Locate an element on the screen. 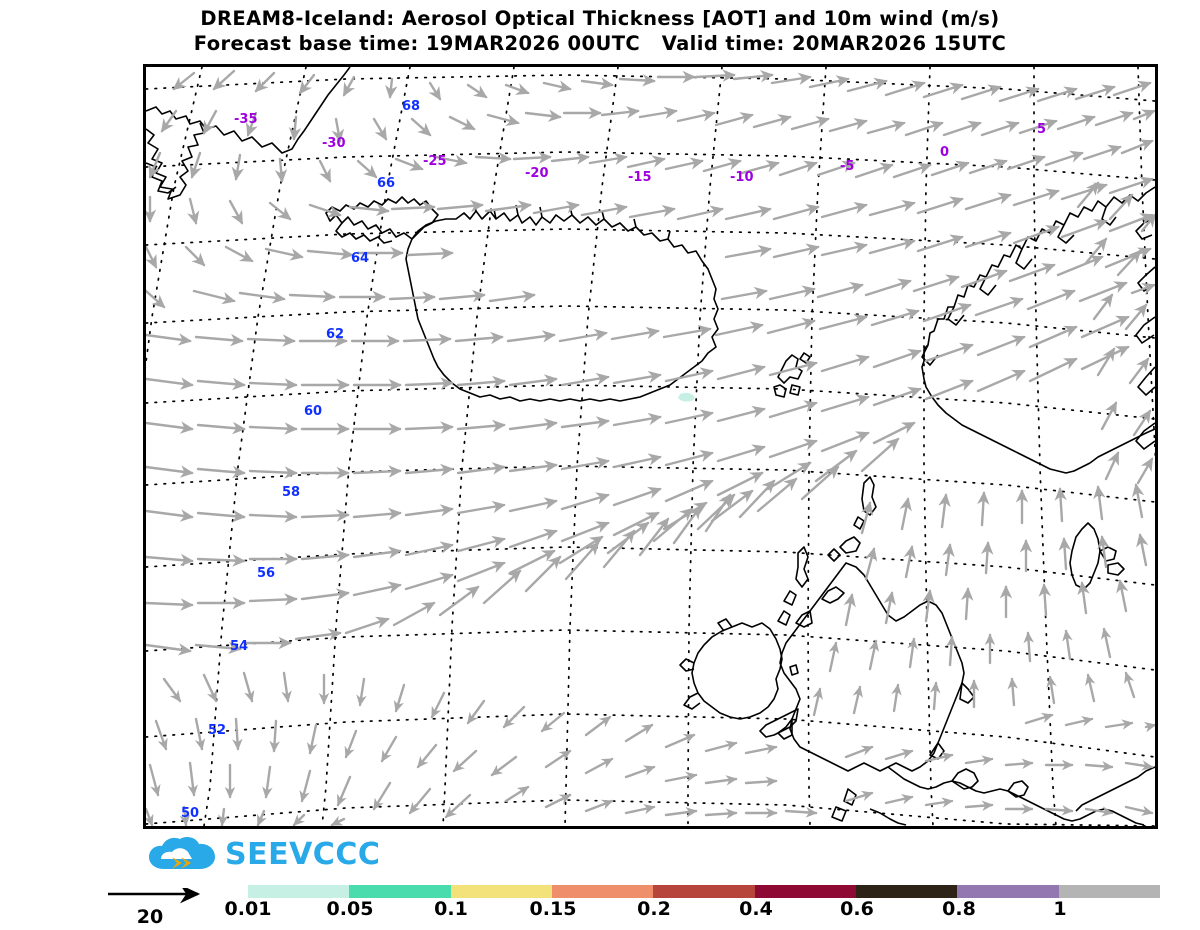 This screenshot has width=1200, height=930. lon-label-0: 0 is located at coordinates (945, 152).